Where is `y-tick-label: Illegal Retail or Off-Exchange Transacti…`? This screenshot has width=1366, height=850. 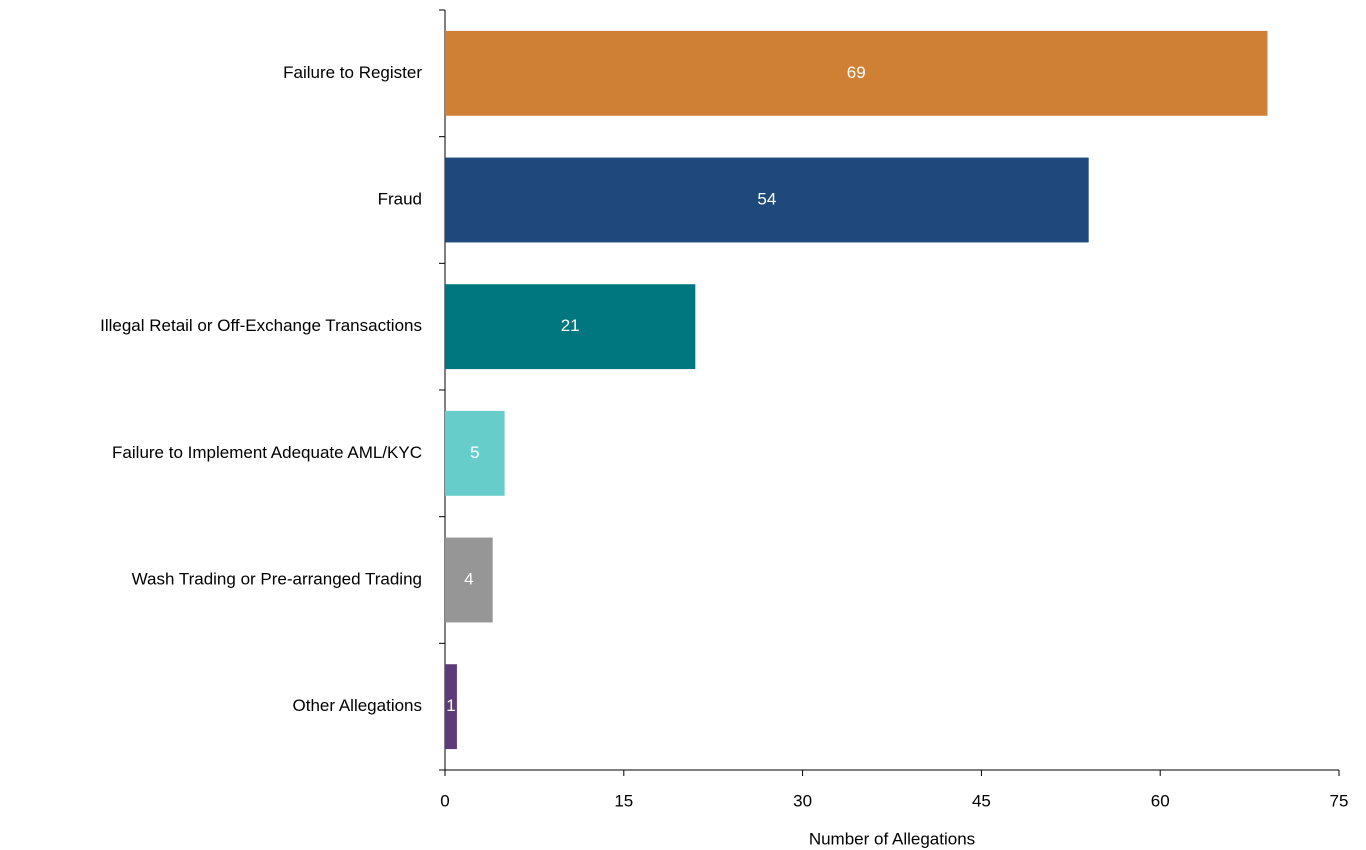 y-tick-label: Illegal Retail or Off-Exchange Transacti… is located at coordinates (261, 325).